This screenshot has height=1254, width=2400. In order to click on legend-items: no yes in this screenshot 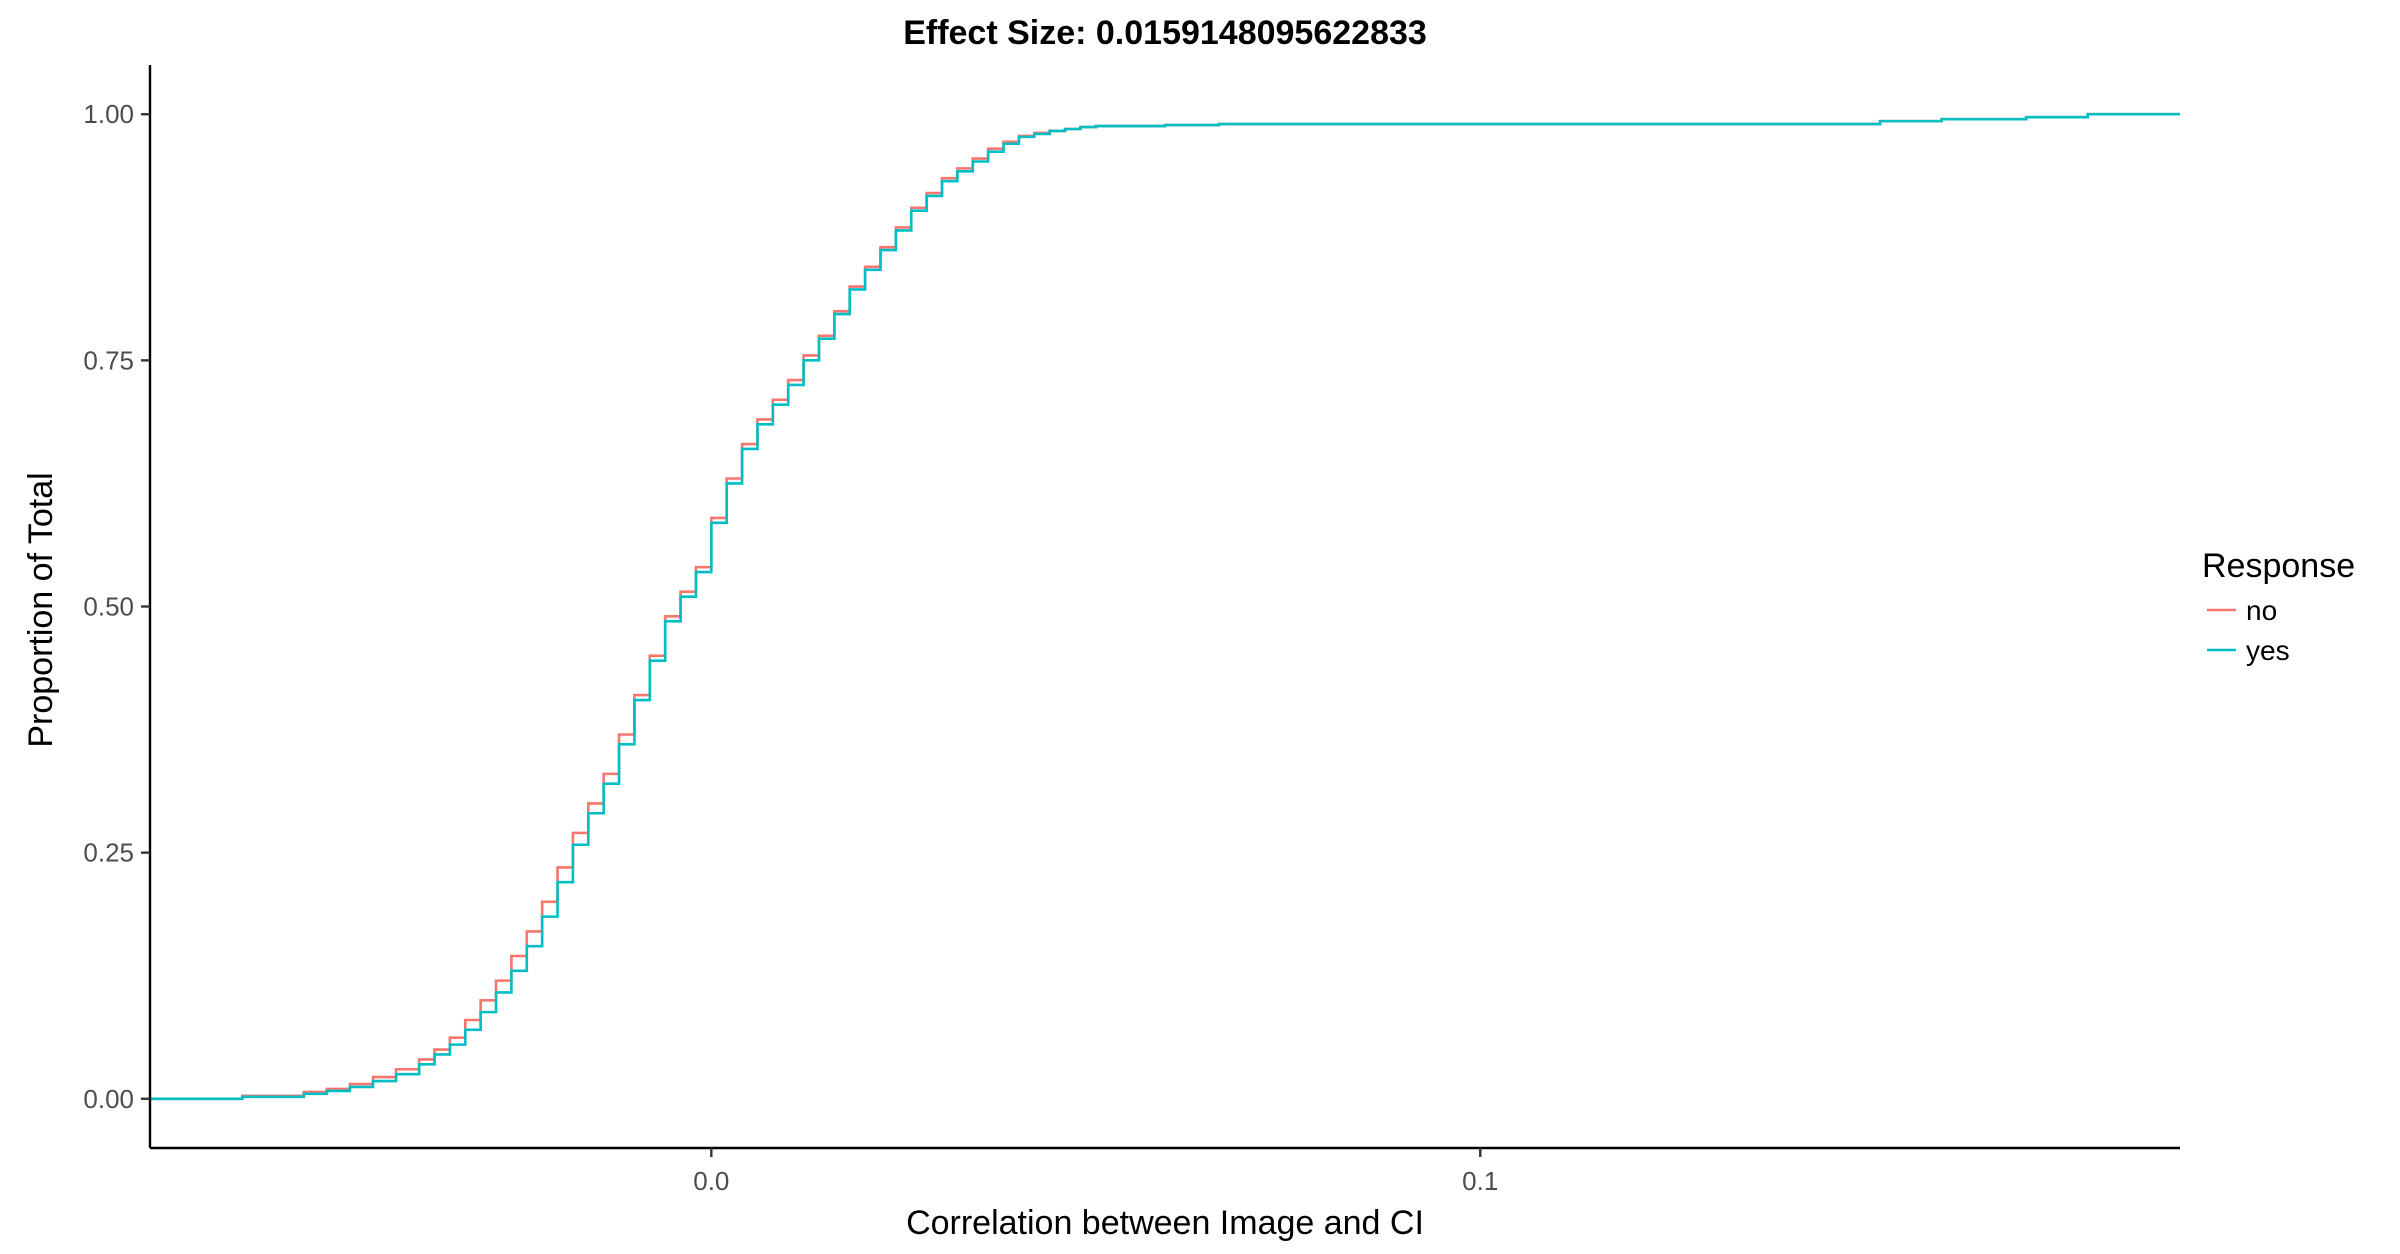, I will do `click(2248, 630)`.